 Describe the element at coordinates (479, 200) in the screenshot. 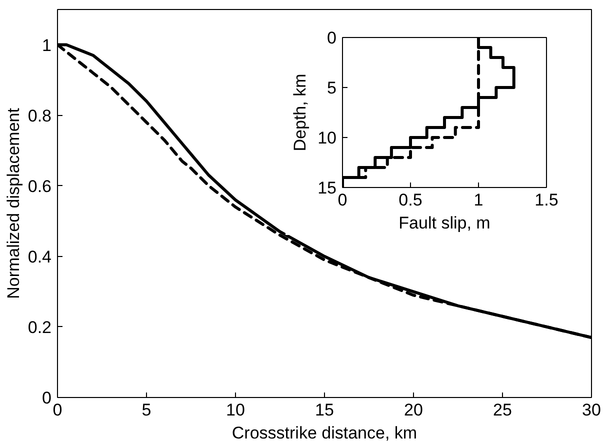

I see `x-tick-label: 1` at that location.